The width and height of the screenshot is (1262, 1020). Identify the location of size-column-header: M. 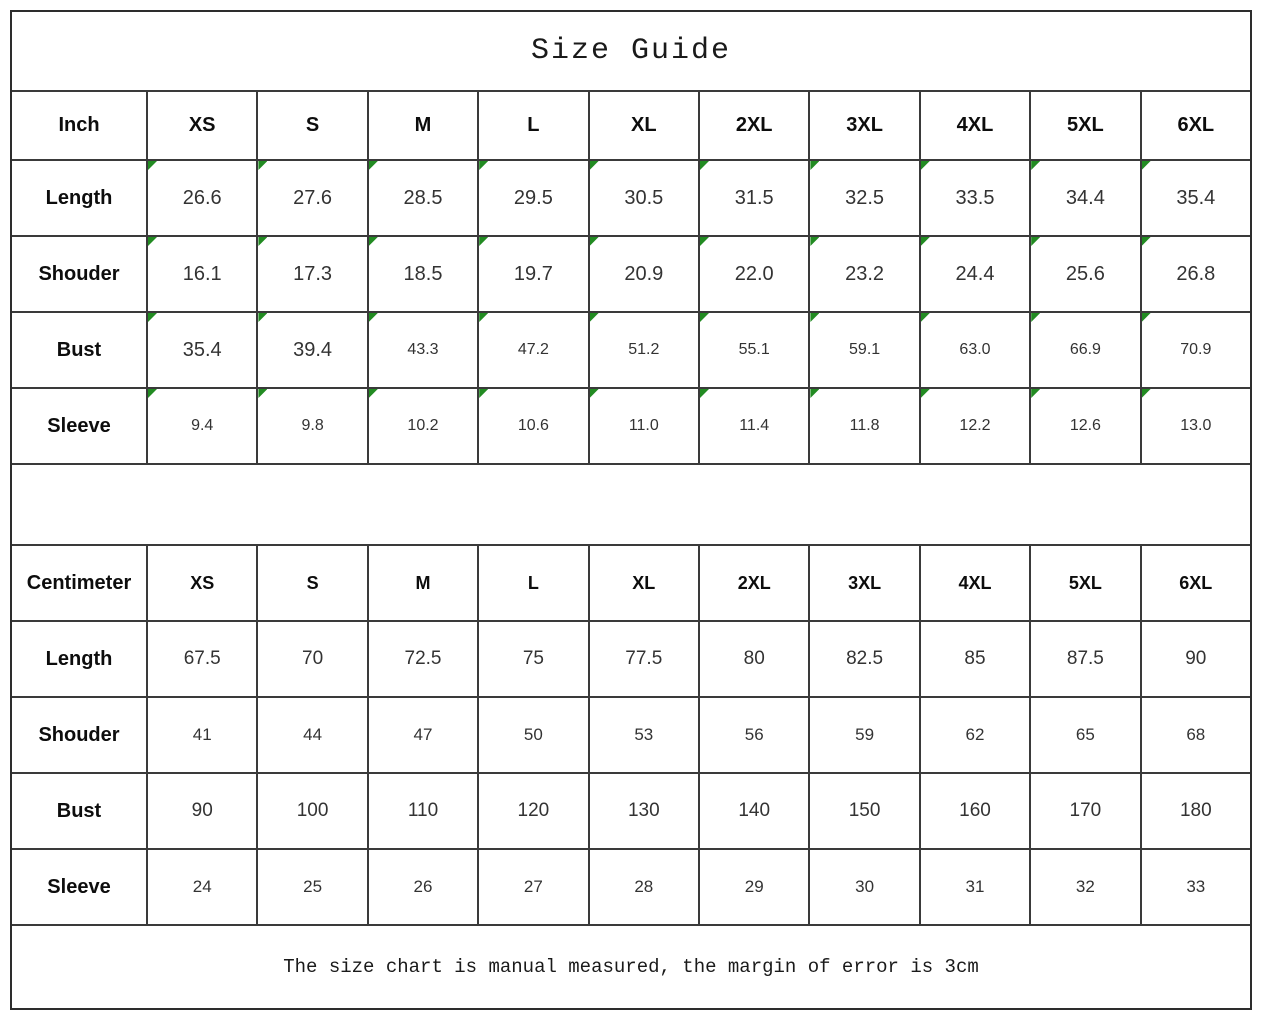
(421, 125).